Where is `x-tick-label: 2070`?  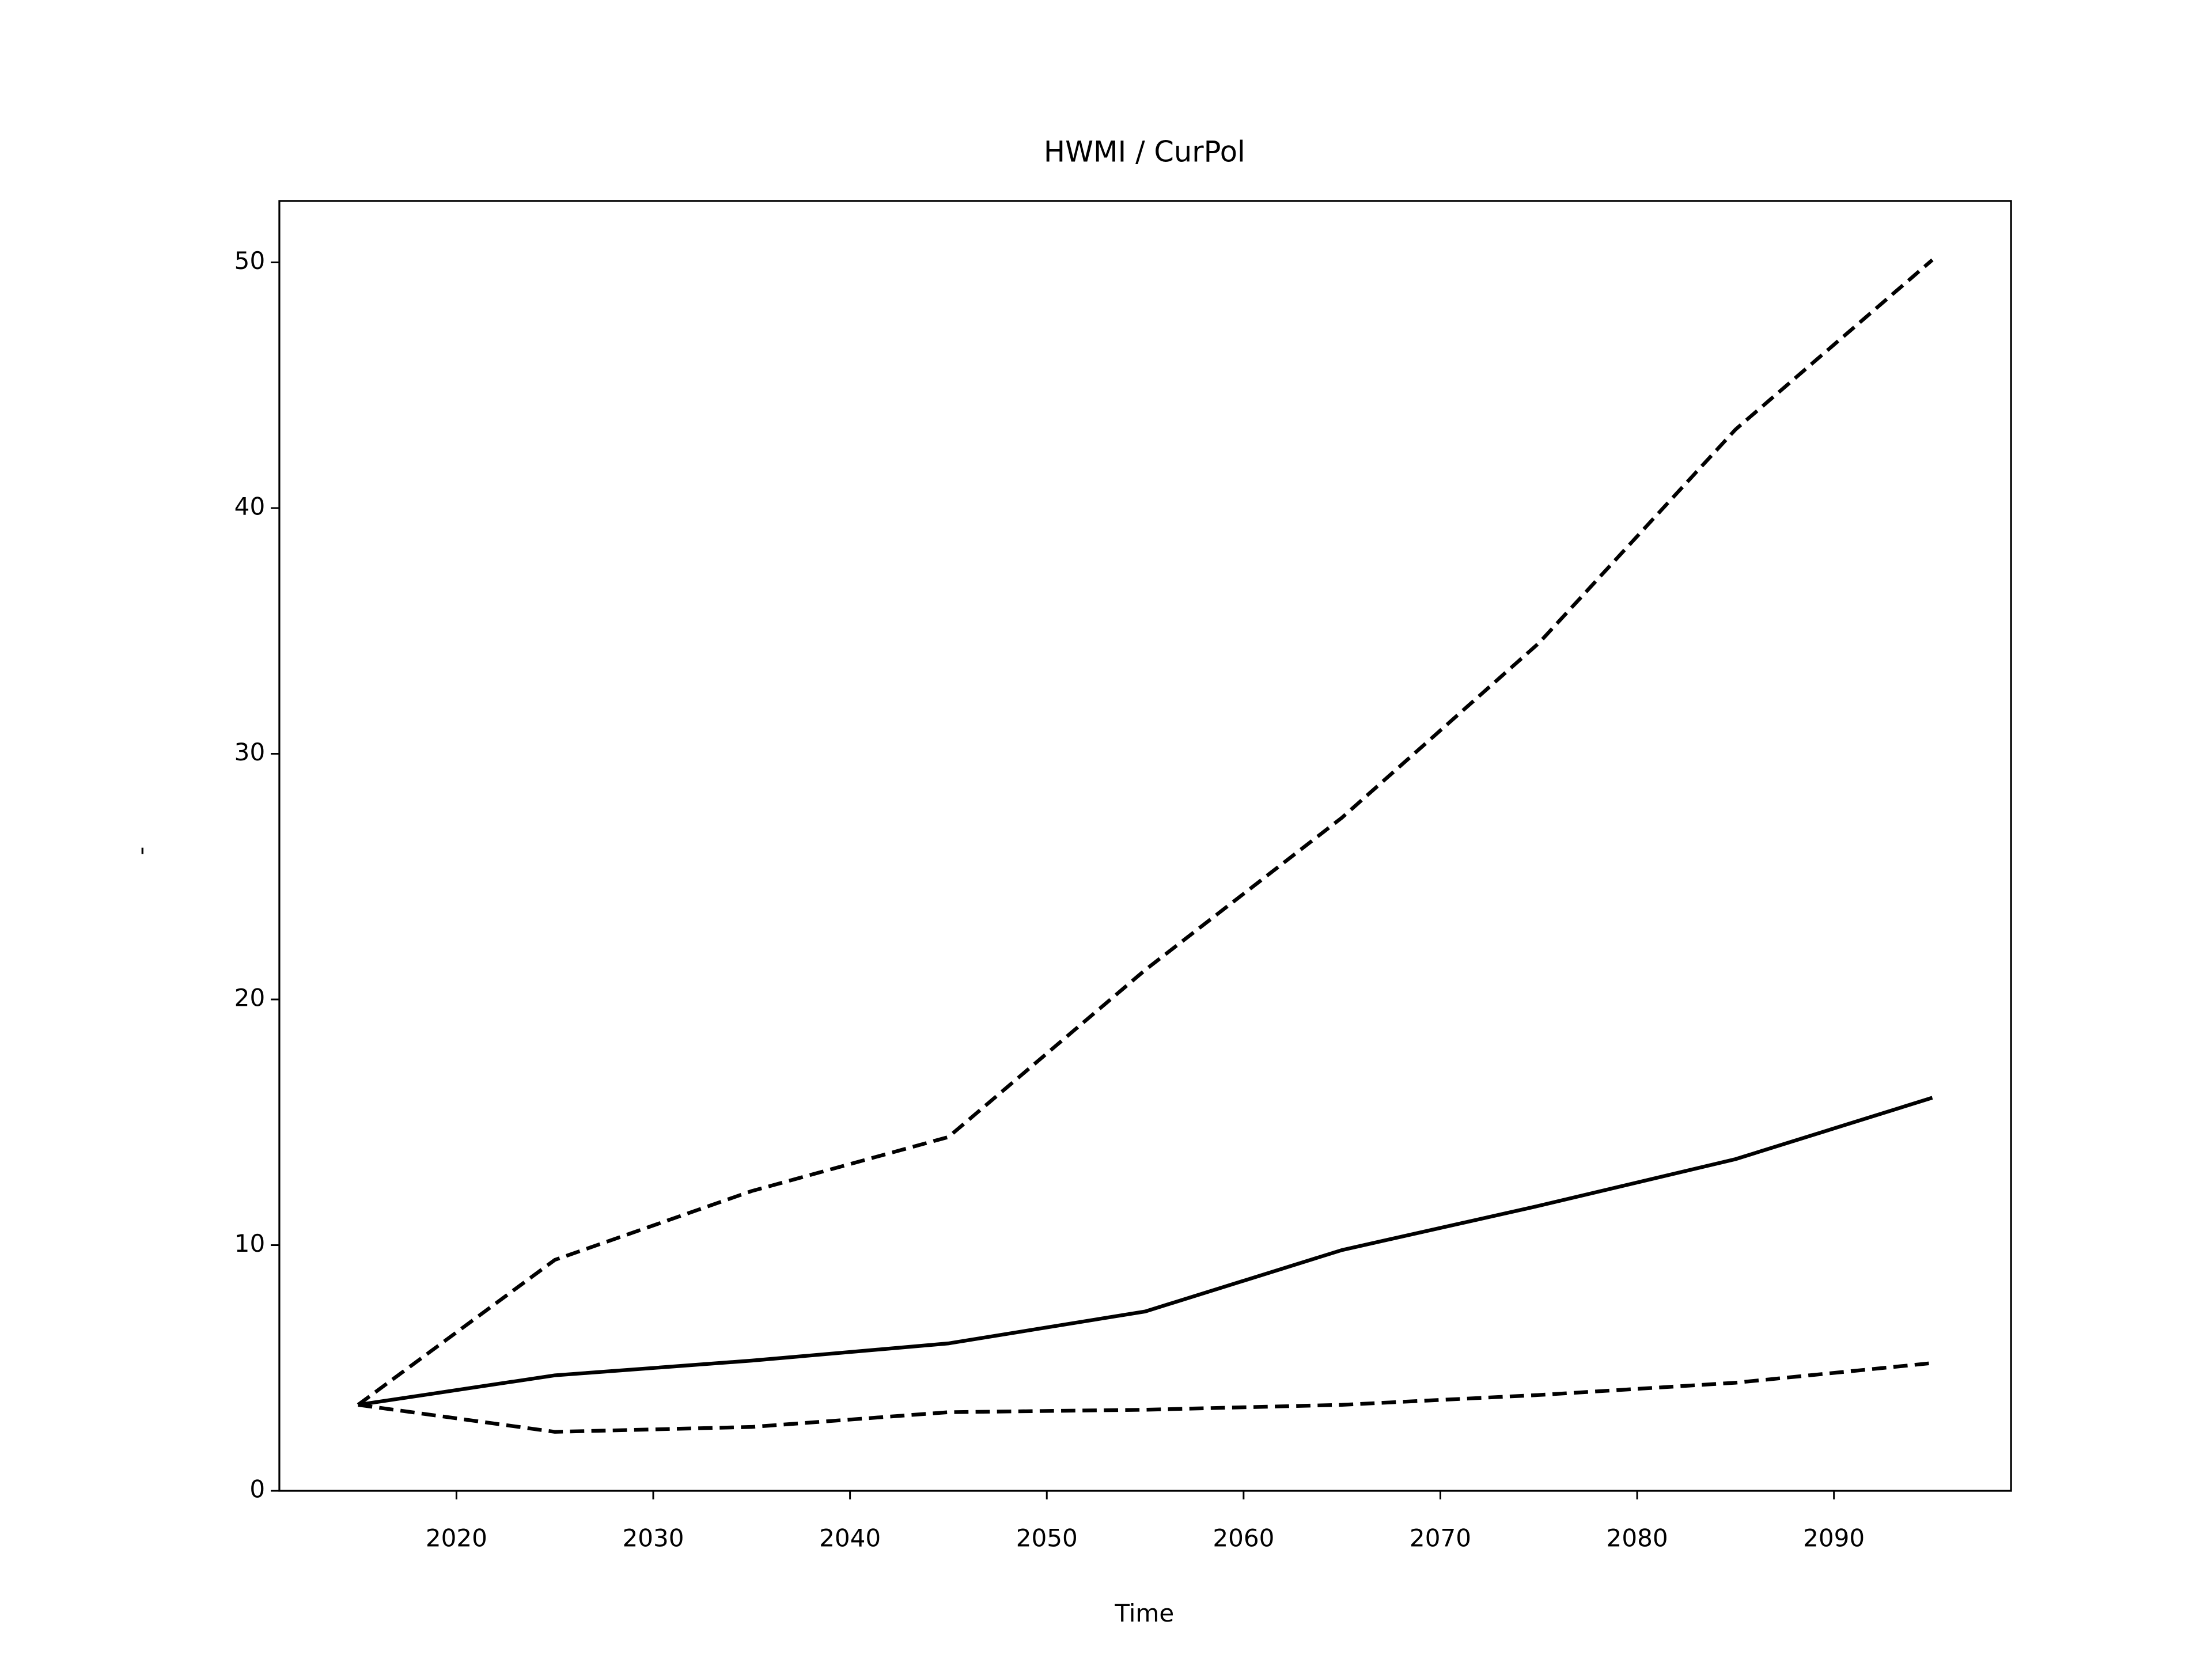
x-tick-label: 2070 is located at coordinates (1440, 1538).